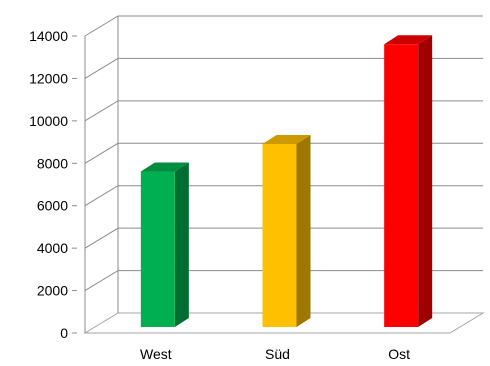 The width and height of the screenshot is (490, 366). What do you see at coordinates (277, 354) in the screenshot?
I see `x-category-label: Süd` at bounding box center [277, 354].